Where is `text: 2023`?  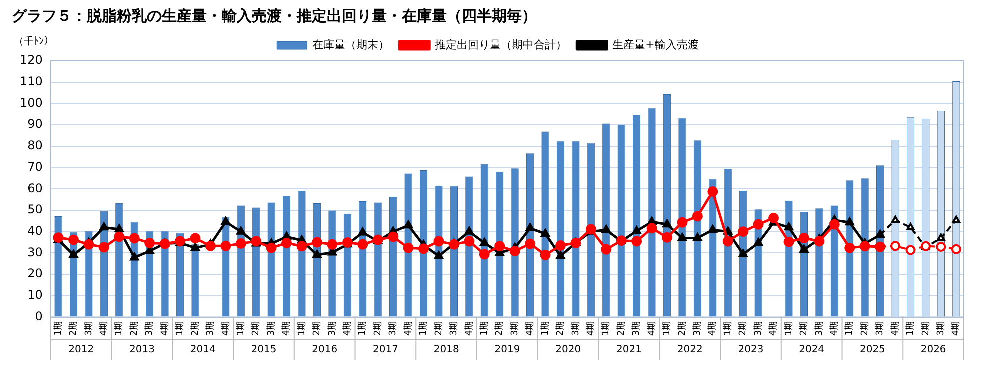
text: 2023 is located at coordinates (751, 350).